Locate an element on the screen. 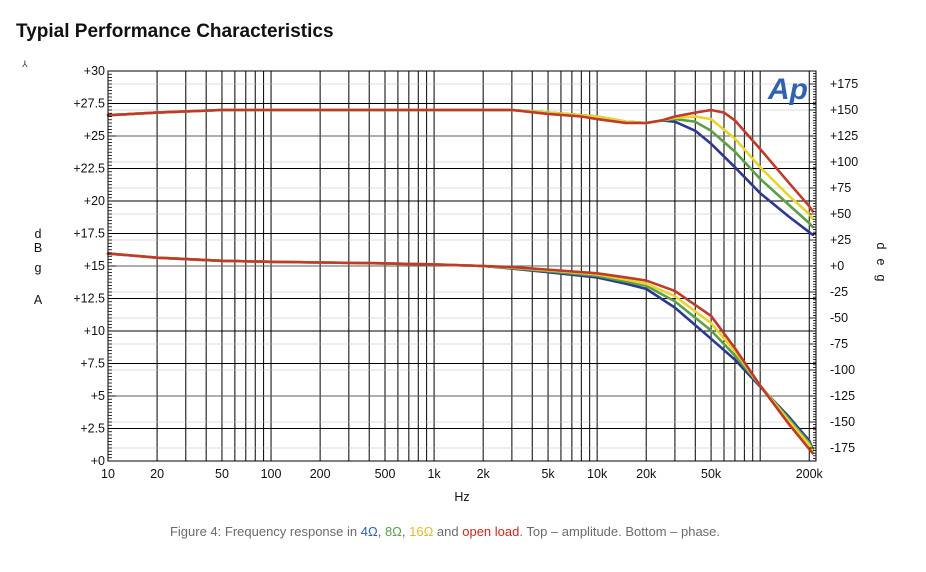  y2-axis-label-letter: g is located at coordinates (881, 278).